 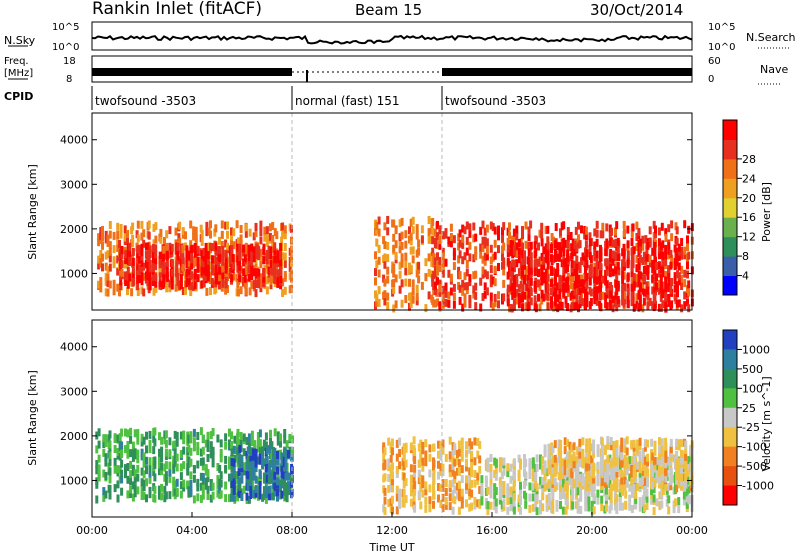 What do you see at coordinates (745, 276) in the screenshot?
I see `colorbar-tick-label: 4` at bounding box center [745, 276].